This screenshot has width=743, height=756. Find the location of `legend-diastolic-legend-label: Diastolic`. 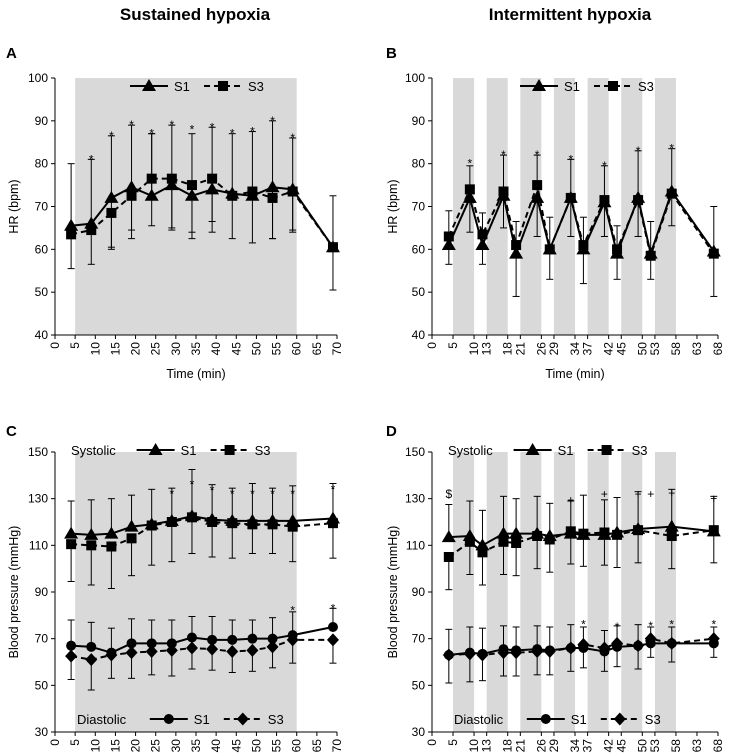

legend-diastolic-legend-label: Diastolic is located at coordinates (479, 719).